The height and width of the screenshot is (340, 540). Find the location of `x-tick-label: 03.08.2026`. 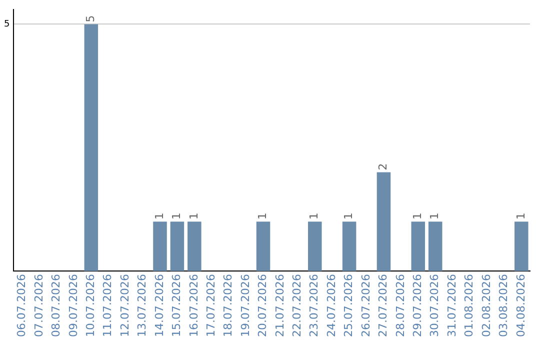

x-tick-label: 03.08.2026 is located at coordinates (503, 306).